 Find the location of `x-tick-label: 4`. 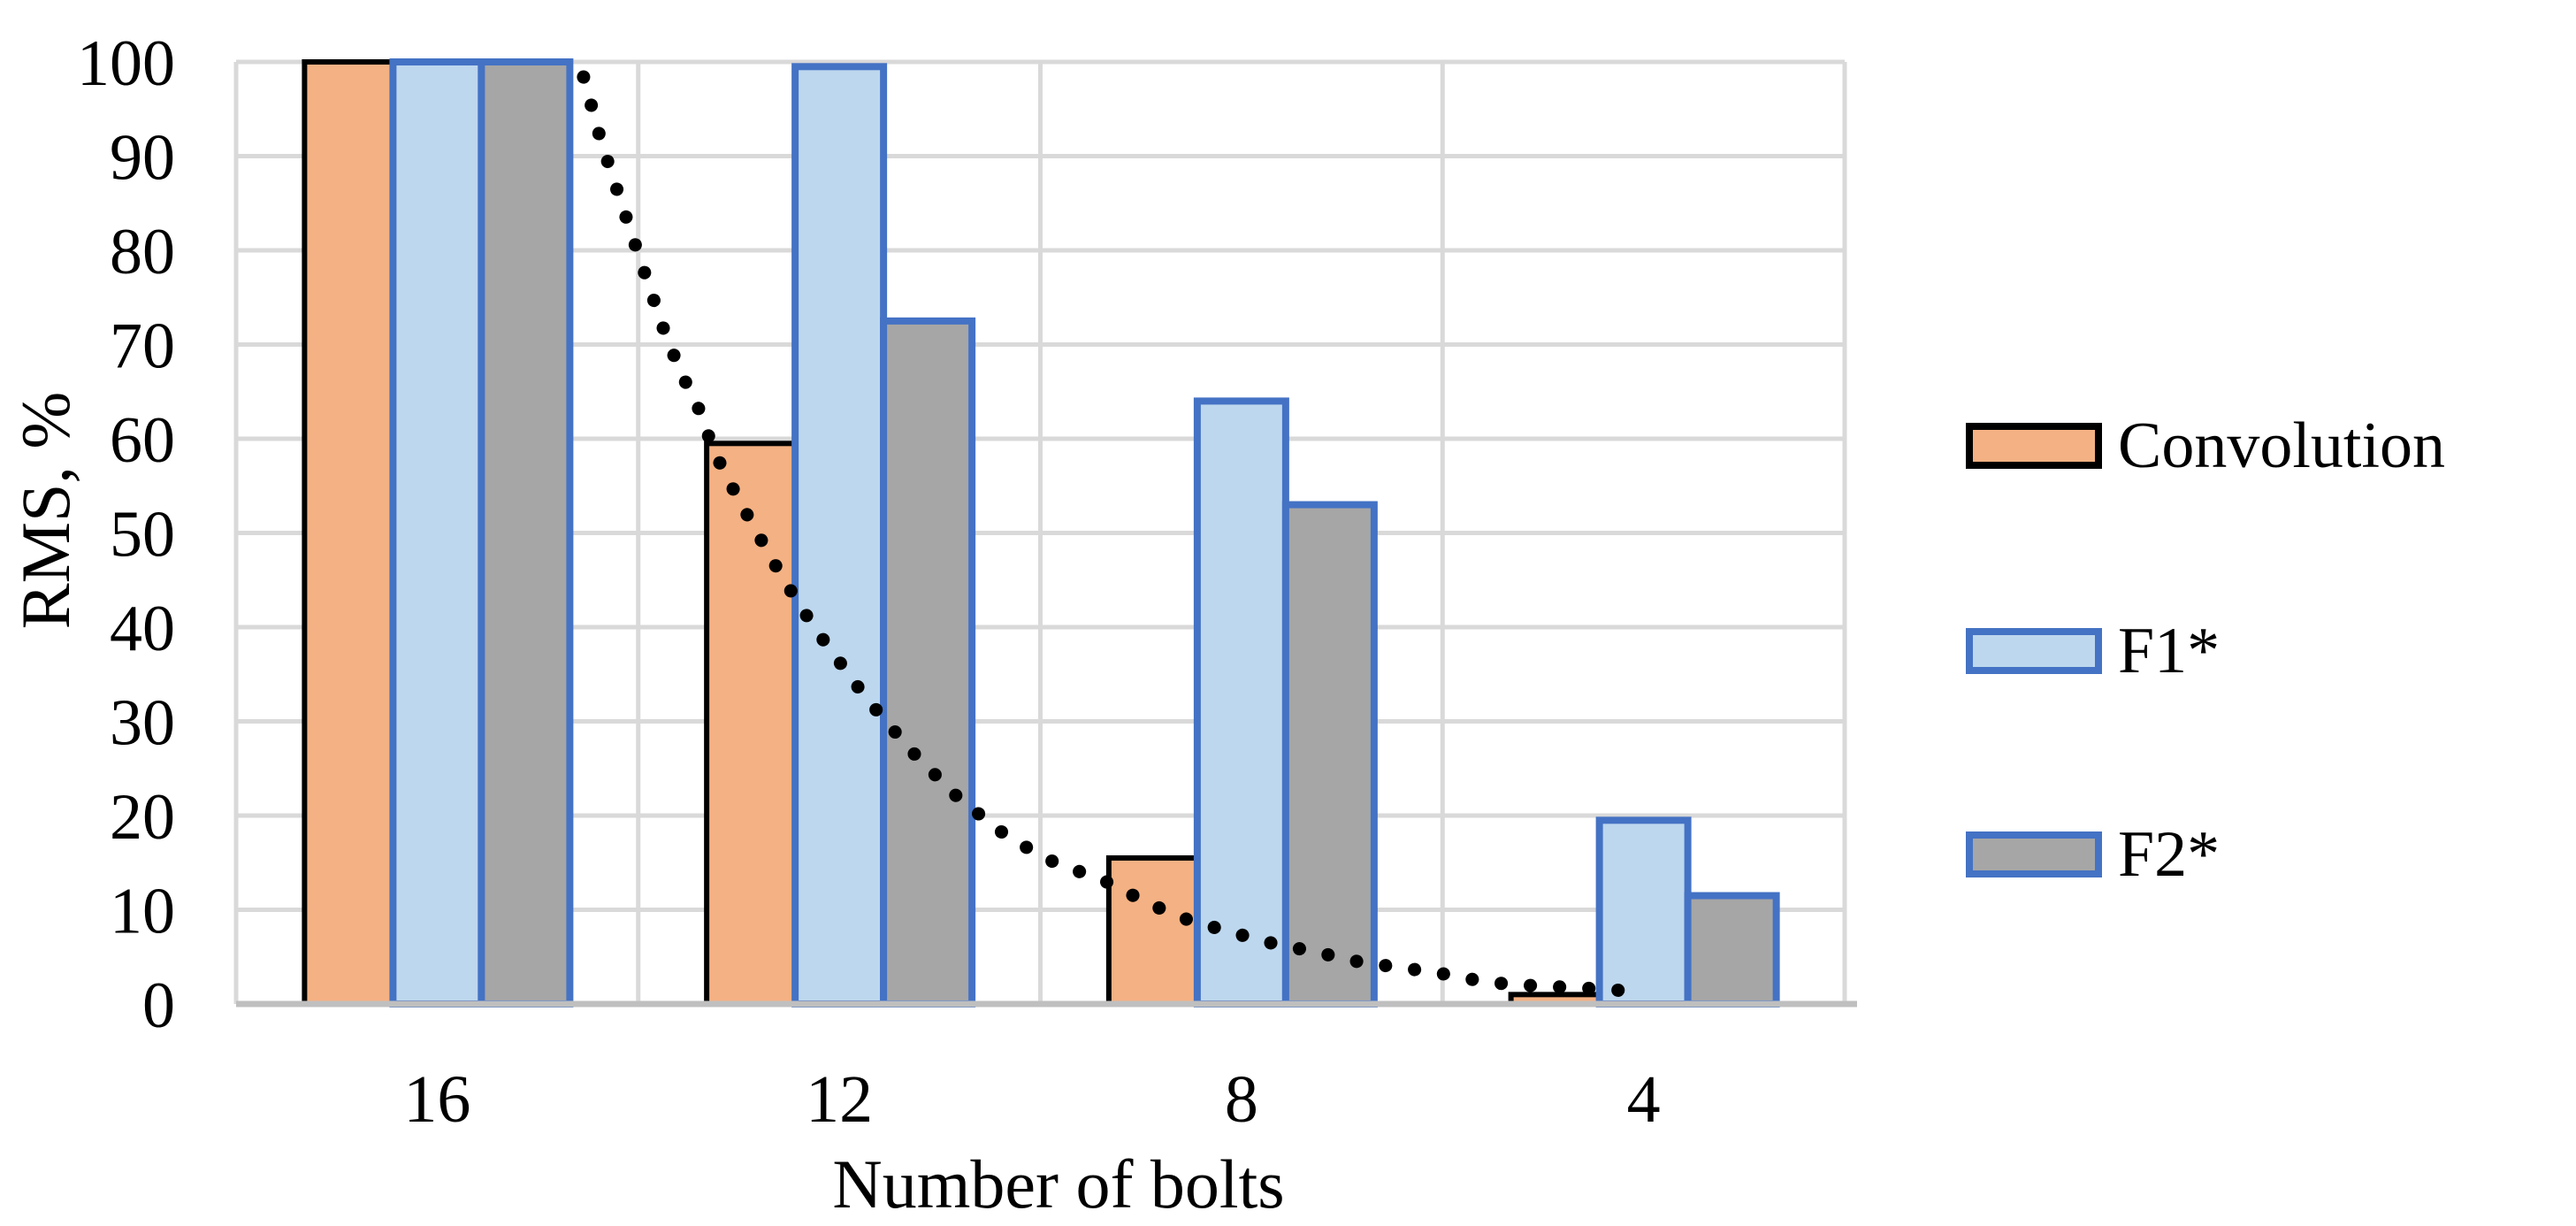

x-tick-label: 4 is located at coordinates (1644, 1099).